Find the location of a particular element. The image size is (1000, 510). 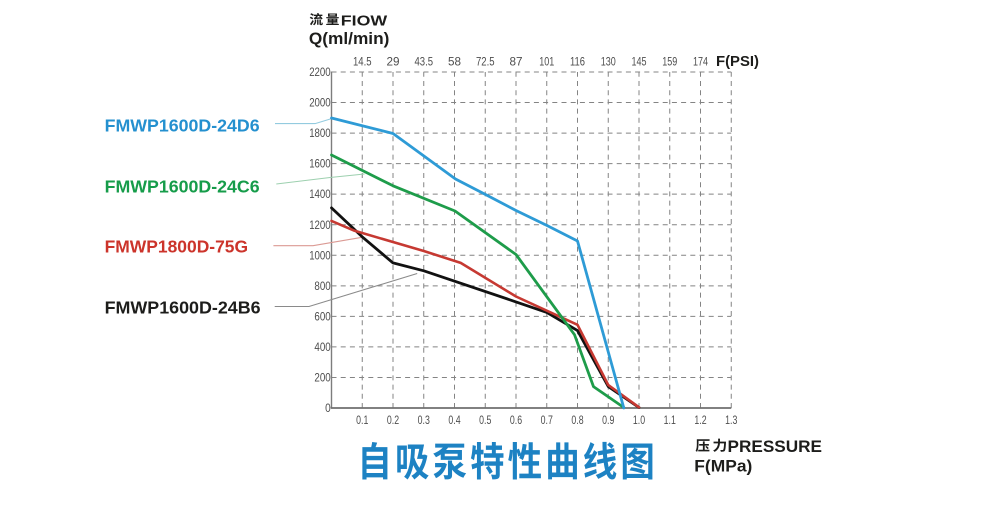

svg-text: 101 is located at coordinates (546, 63).